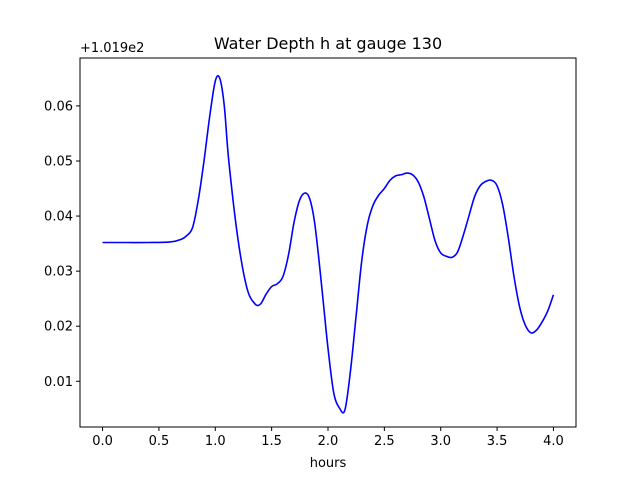 The width and height of the screenshot is (640, 480). What do you see at coordinates (102, 441) in the screenshot?
I see `x-tick-label: 0.0` at bounding box center [102, 441].